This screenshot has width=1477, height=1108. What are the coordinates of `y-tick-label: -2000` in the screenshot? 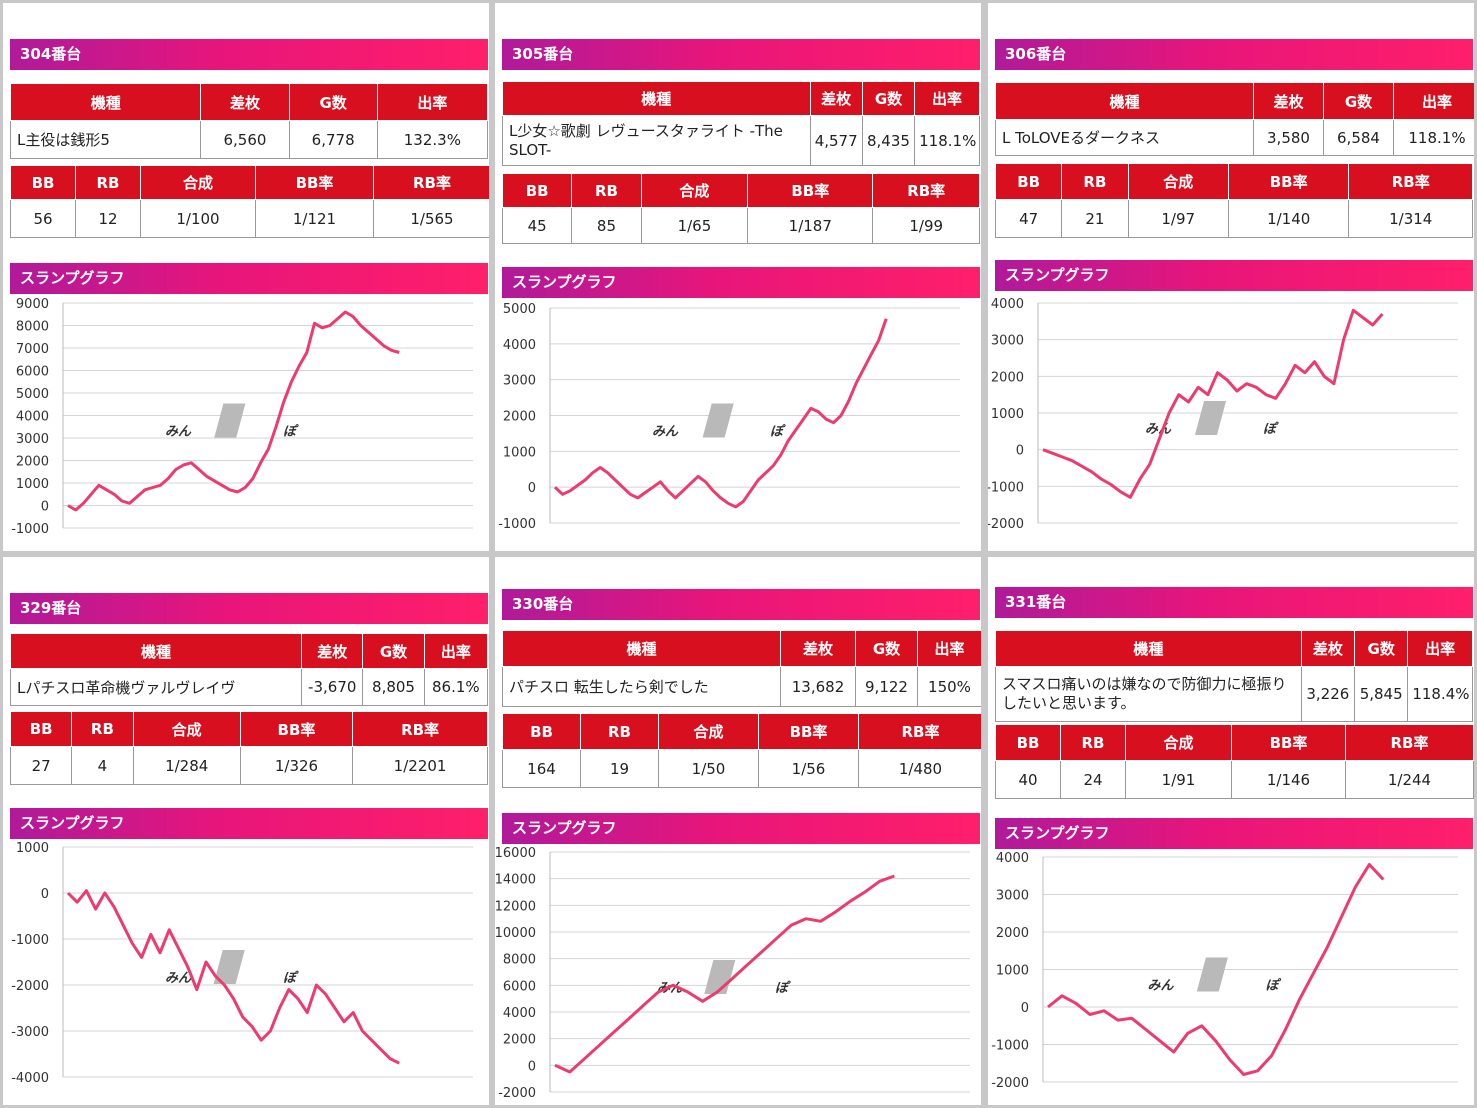 It's located at (1006, 524).